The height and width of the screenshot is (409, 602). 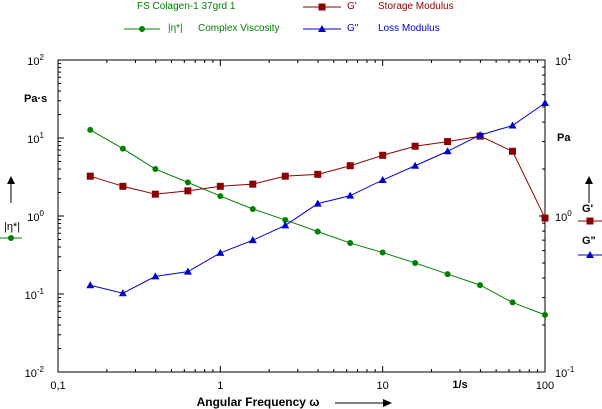 What do you see at coordinates (35, 60) in the screenshot?
I see `left-y-tick-label: 10²` at bounding box center [35, 60].